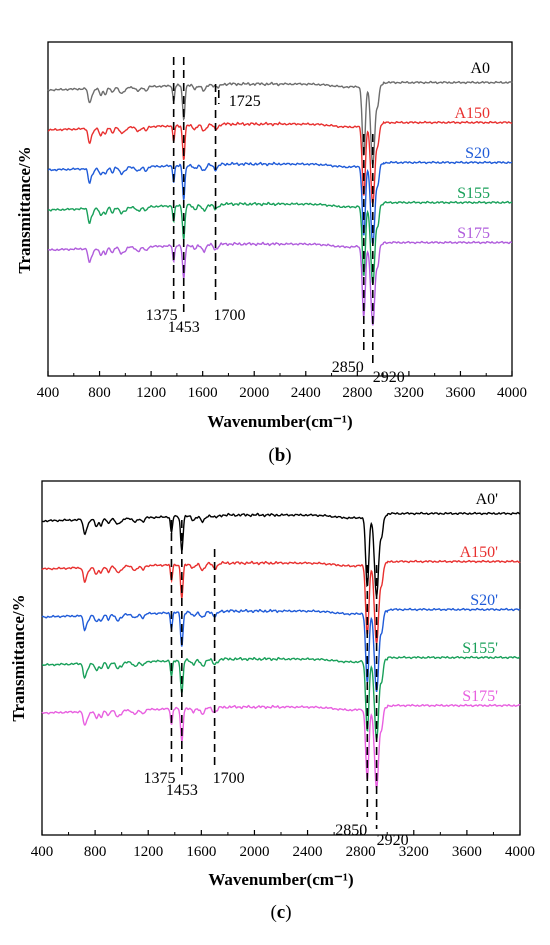 The image size is (550, 945). What do you see at coordinates (473, 233) in the screenshot?
I see `series-label: S175` at bounding box center [473, 233].